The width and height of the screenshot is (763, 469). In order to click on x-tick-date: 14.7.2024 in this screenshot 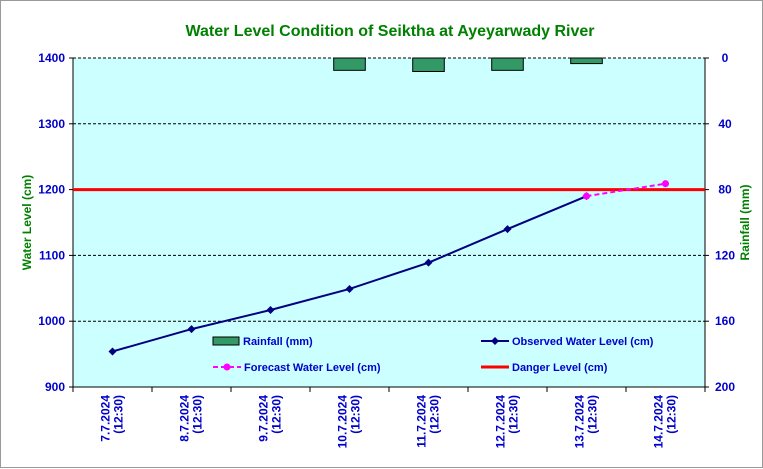, I will do `click(659, 422)`.